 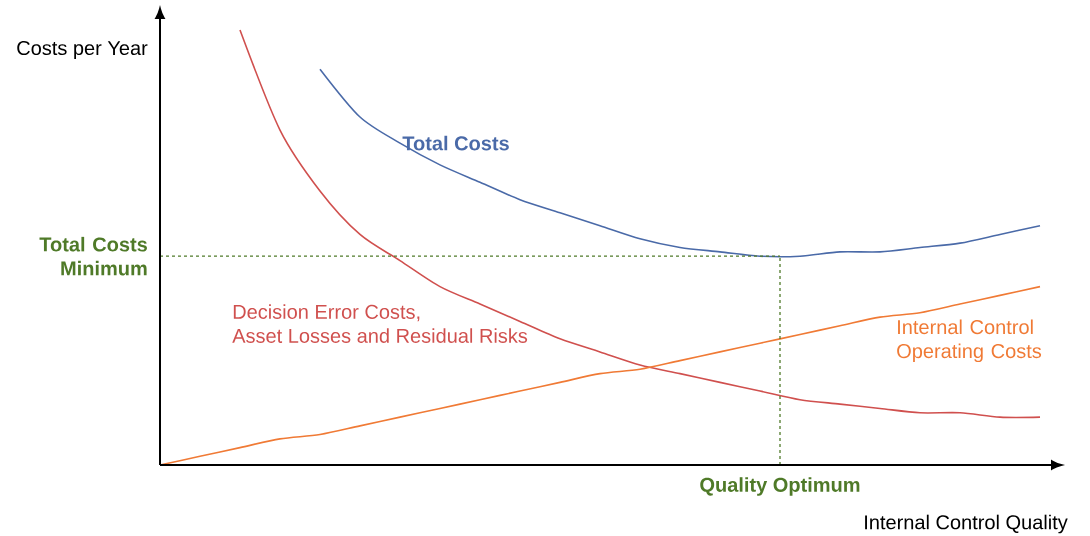 What do you see at coordinates (780, 486) in the screenshot?
I see `text: Quality Optimum` at bounding box center [780, 486].